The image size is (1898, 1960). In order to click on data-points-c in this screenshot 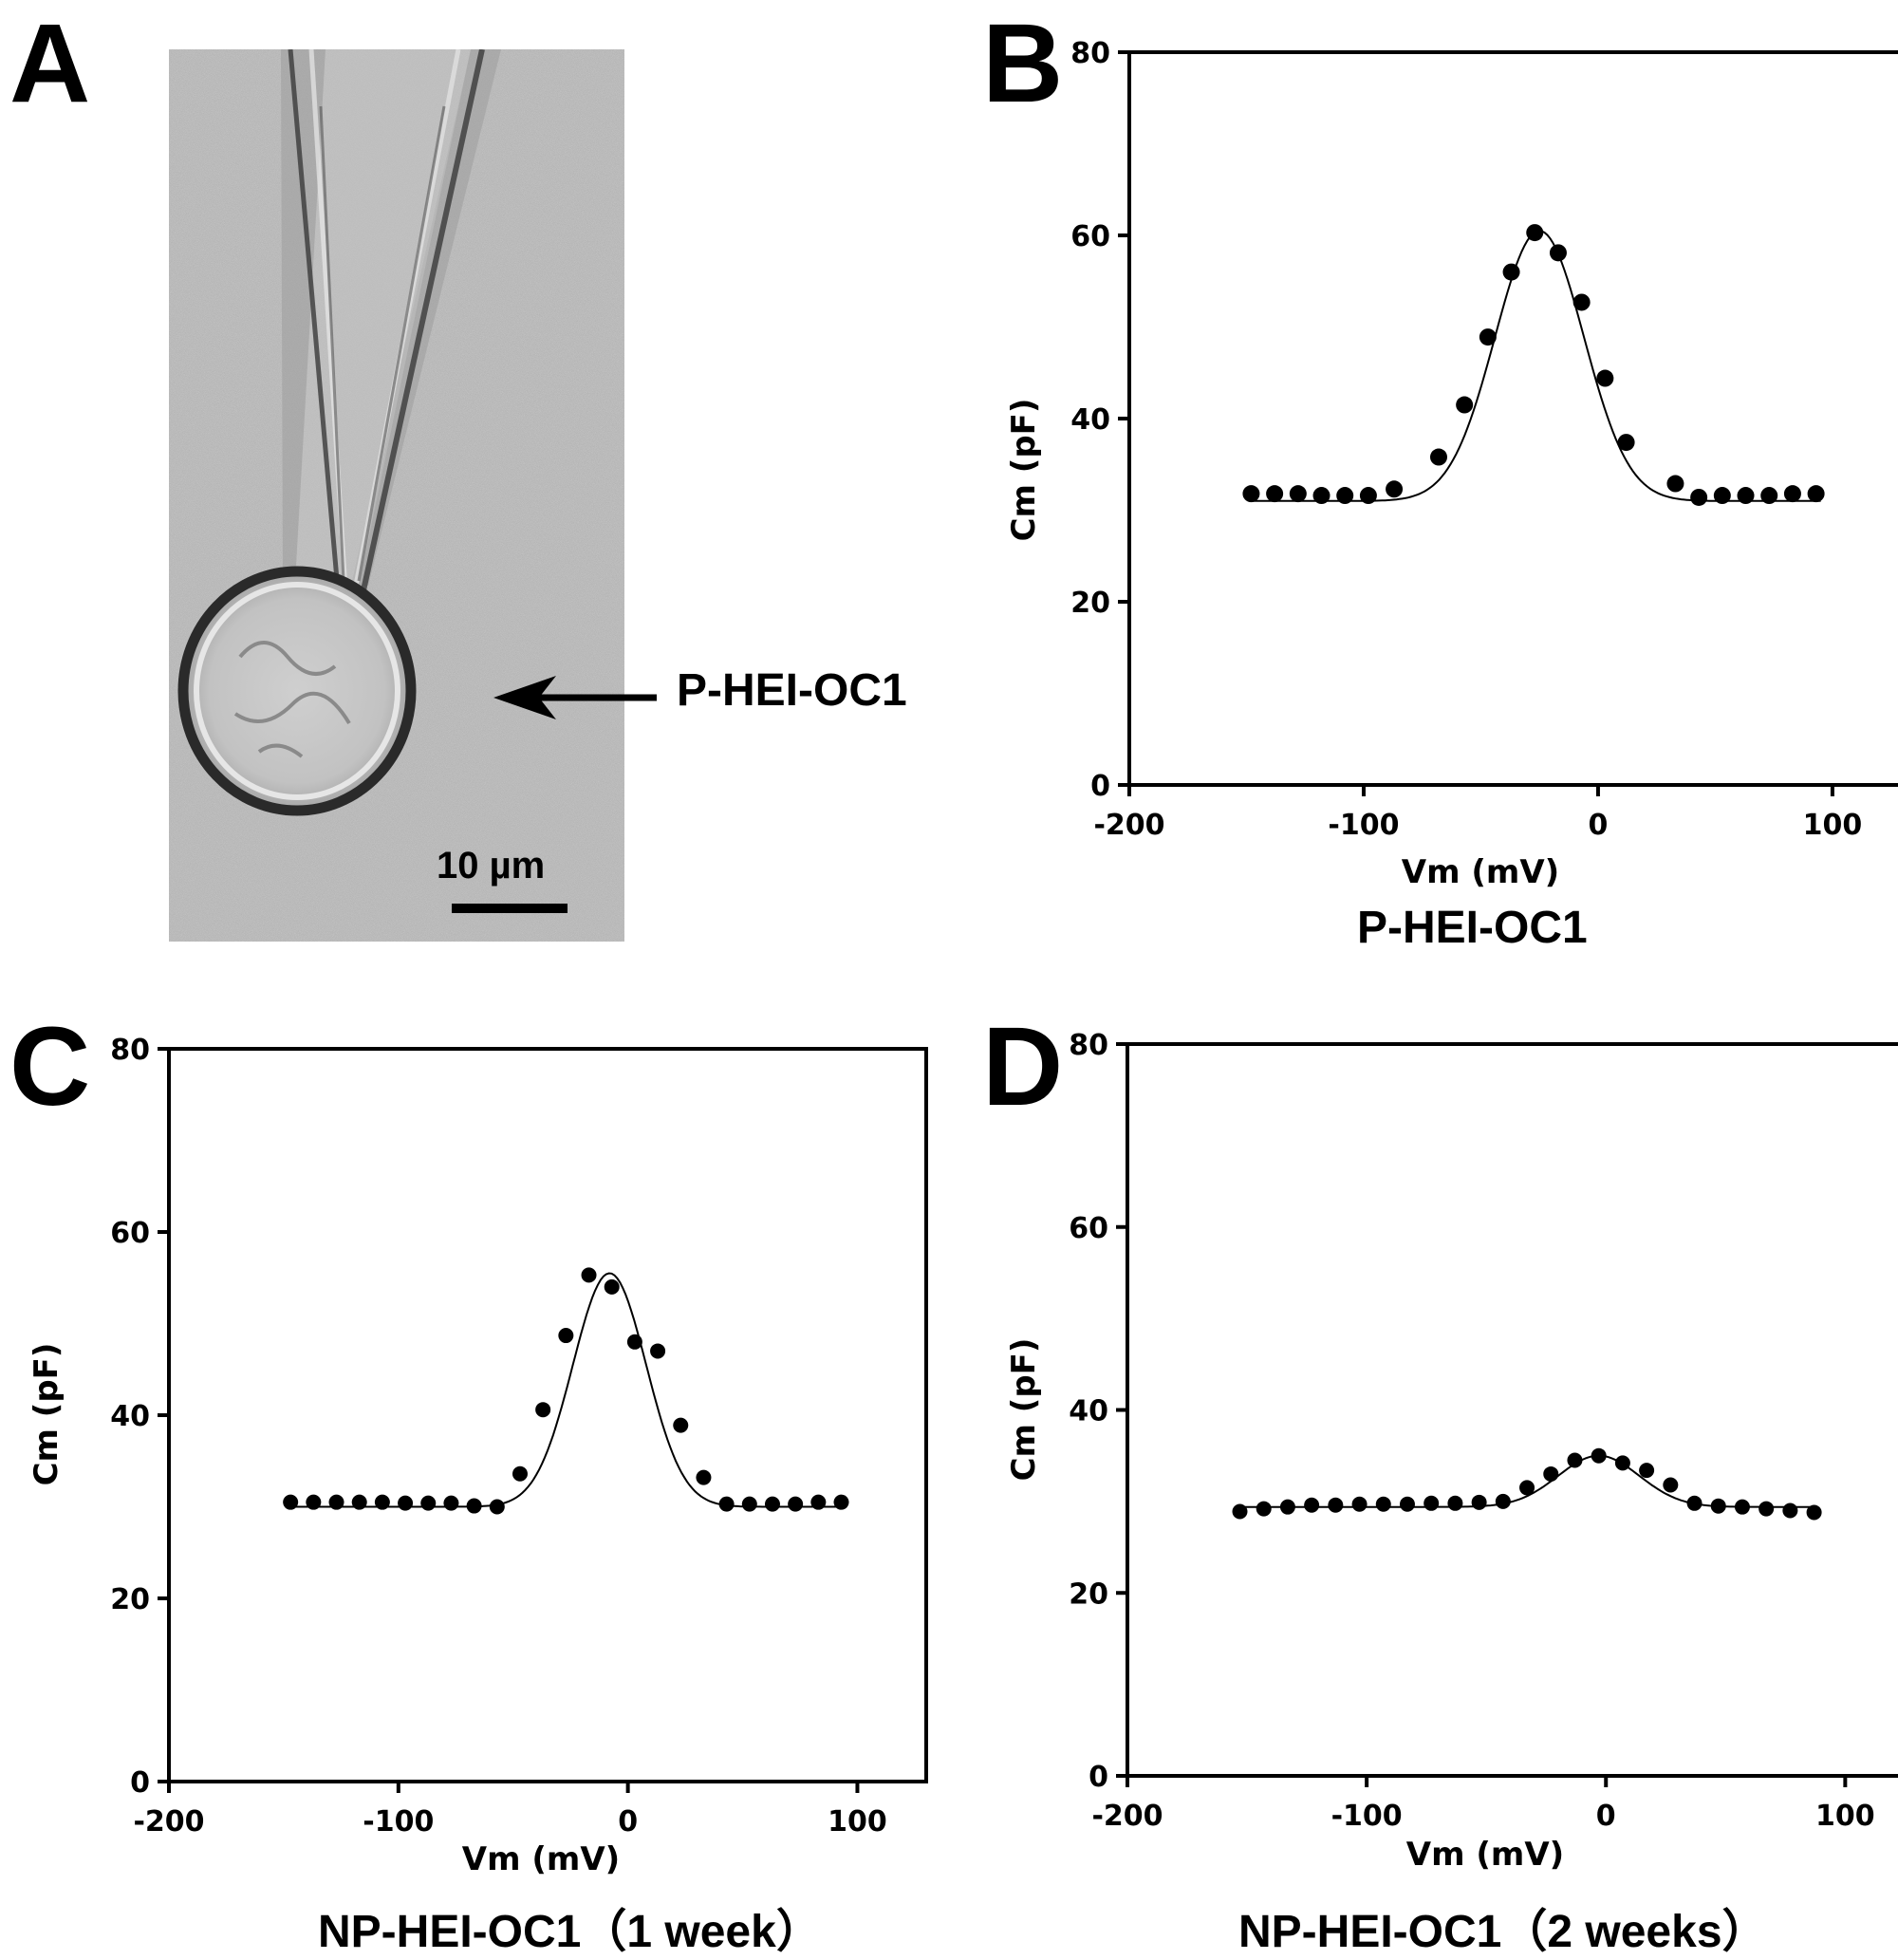, I will do `click(566, 1391)`.